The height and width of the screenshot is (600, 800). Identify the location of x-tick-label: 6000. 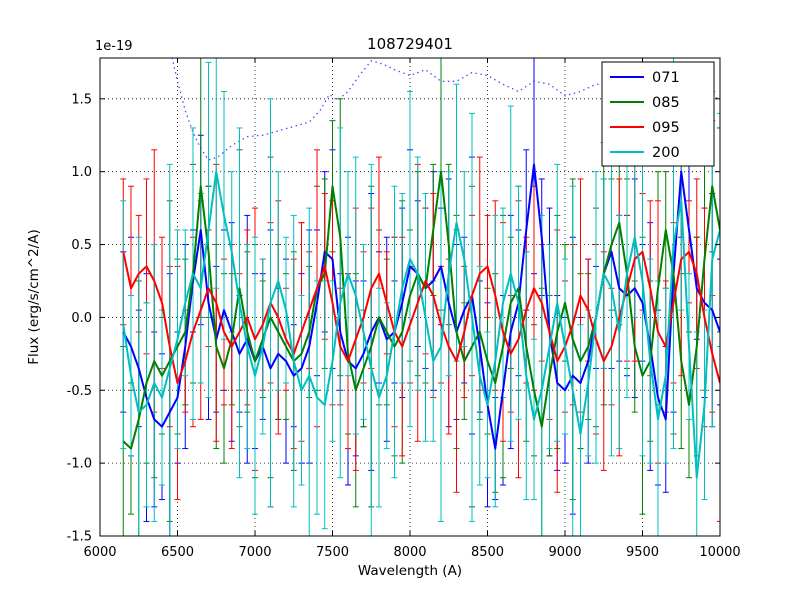
(99, 552).